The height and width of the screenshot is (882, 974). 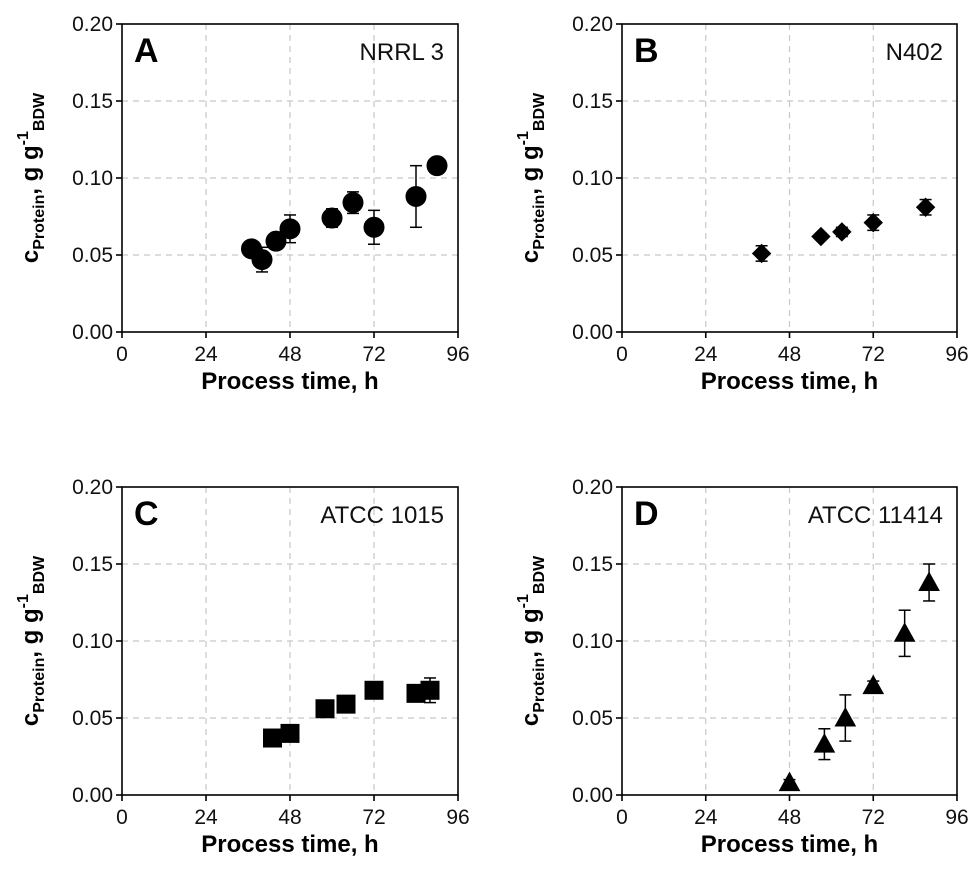 What do you see at coordinates (914, 52) in the screenshot?
I see `strain-label: N402` at bounding box center [914, 52].